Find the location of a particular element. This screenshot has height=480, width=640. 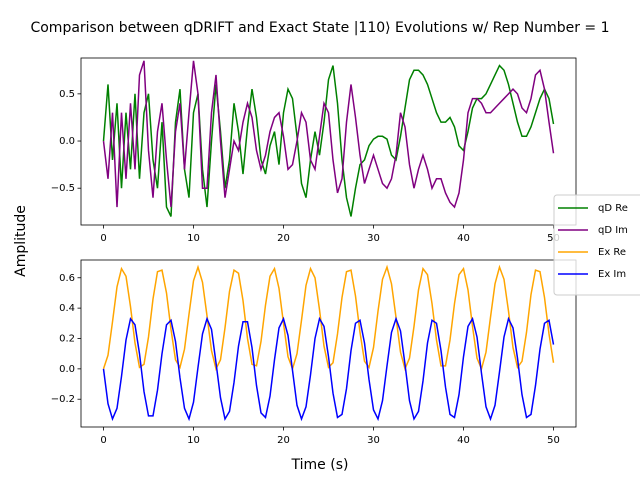

y-axis-label: Amplitude is located at coordinates (21, 241).